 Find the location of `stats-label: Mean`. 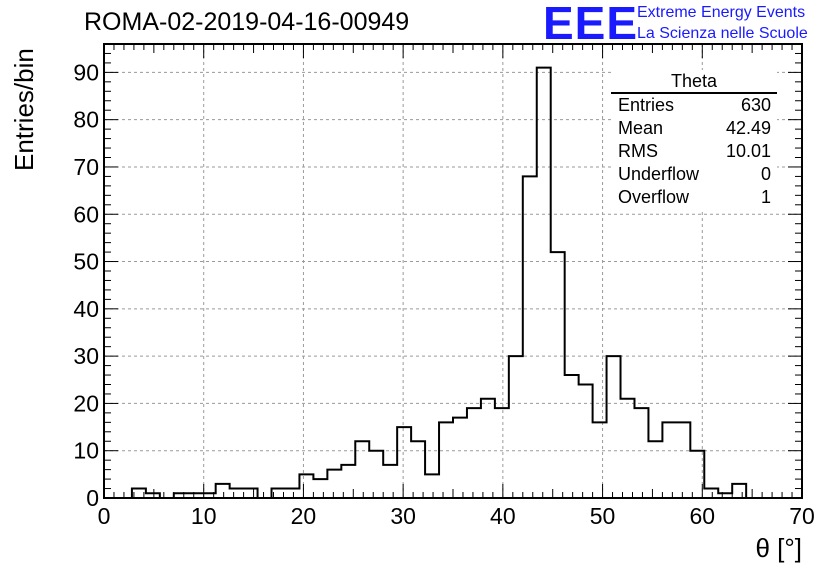

stats-label: Mean is located at coordinates (641, 128).